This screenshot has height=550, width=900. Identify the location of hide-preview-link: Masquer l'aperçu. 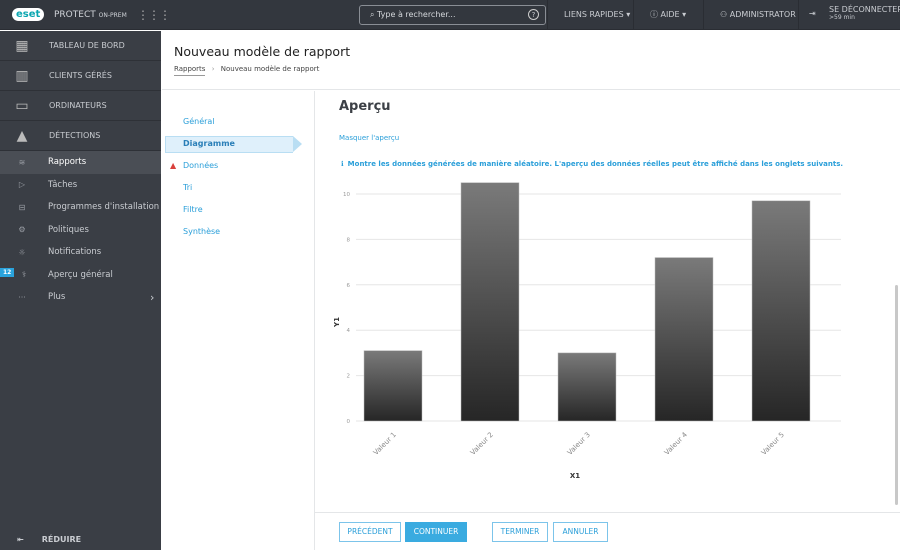
(369, 138).